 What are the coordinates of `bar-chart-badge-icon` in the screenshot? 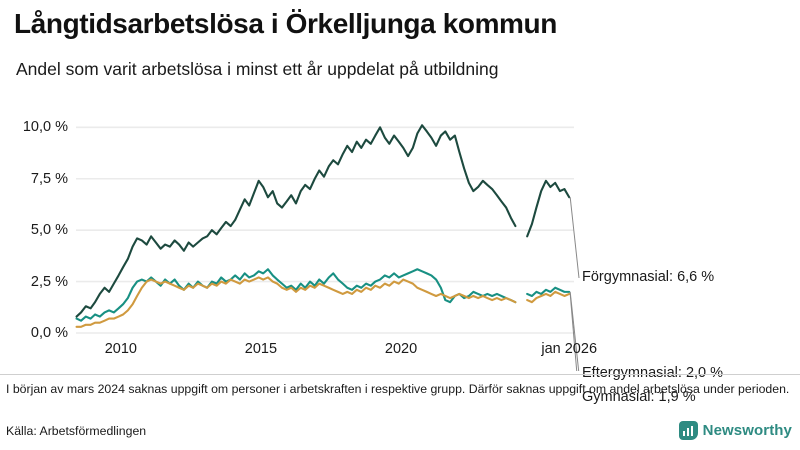 It's located at (688, 430).